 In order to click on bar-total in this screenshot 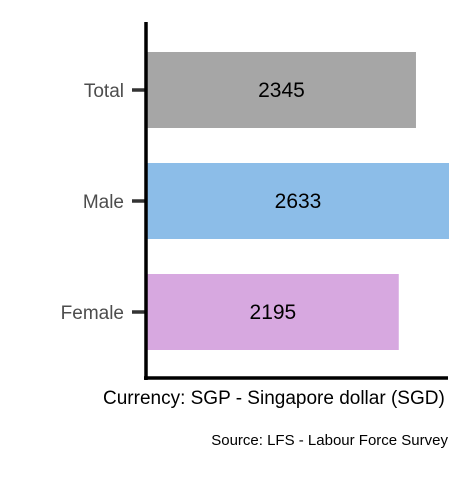, I will do `click(281, 90)`.